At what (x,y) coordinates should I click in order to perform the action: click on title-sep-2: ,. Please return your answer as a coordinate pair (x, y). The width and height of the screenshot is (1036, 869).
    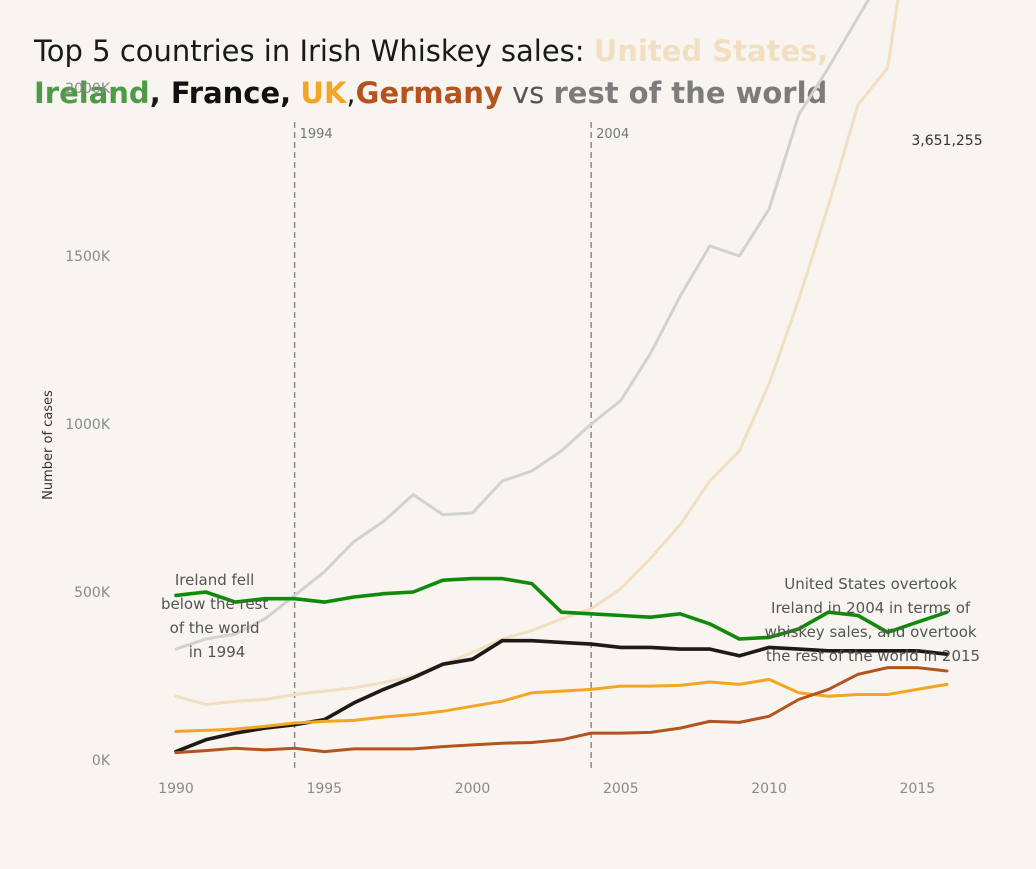
    Looking at the image, I should click on (160, 93).